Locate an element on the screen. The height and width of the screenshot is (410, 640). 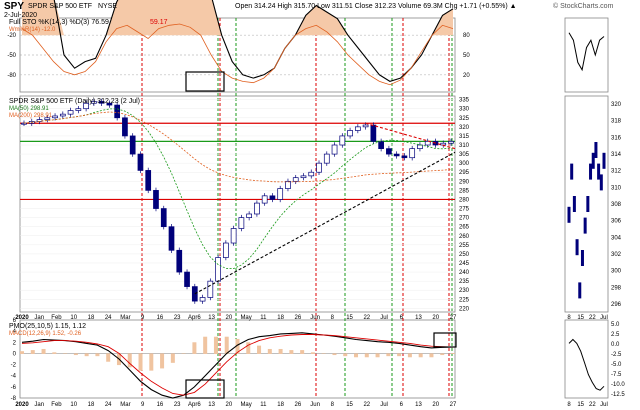
price-ytick: 335 is located at coordinates (464, 101).